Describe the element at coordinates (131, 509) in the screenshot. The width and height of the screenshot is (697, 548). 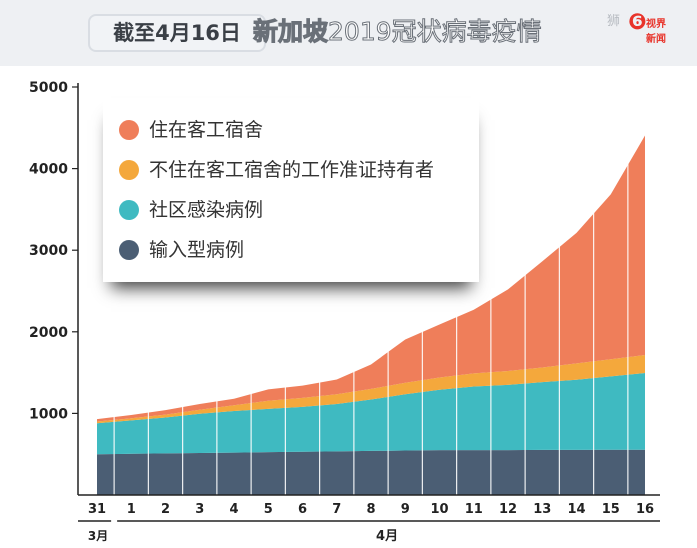
I see `x-tick-label: 1` at that location.